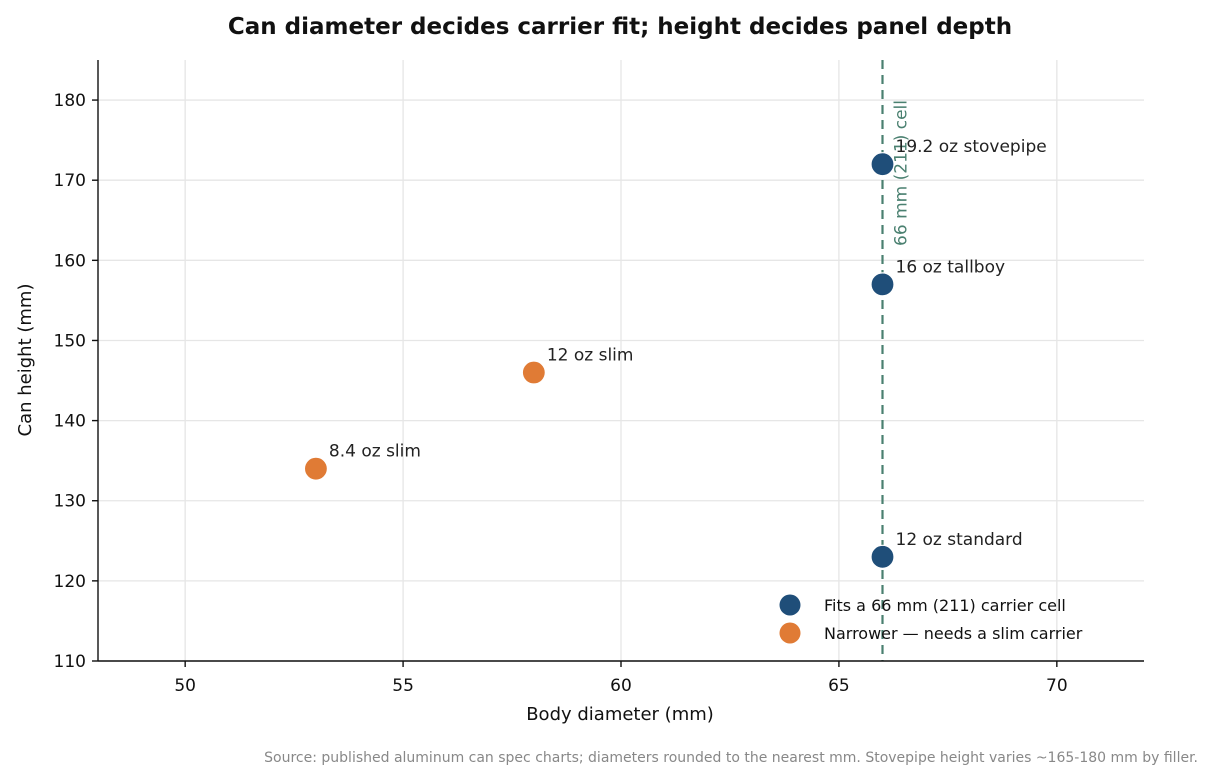 The width and height of the screenshot is (1214, 781). I want to click on point-label: 12 oz standard, so click(959, 540).